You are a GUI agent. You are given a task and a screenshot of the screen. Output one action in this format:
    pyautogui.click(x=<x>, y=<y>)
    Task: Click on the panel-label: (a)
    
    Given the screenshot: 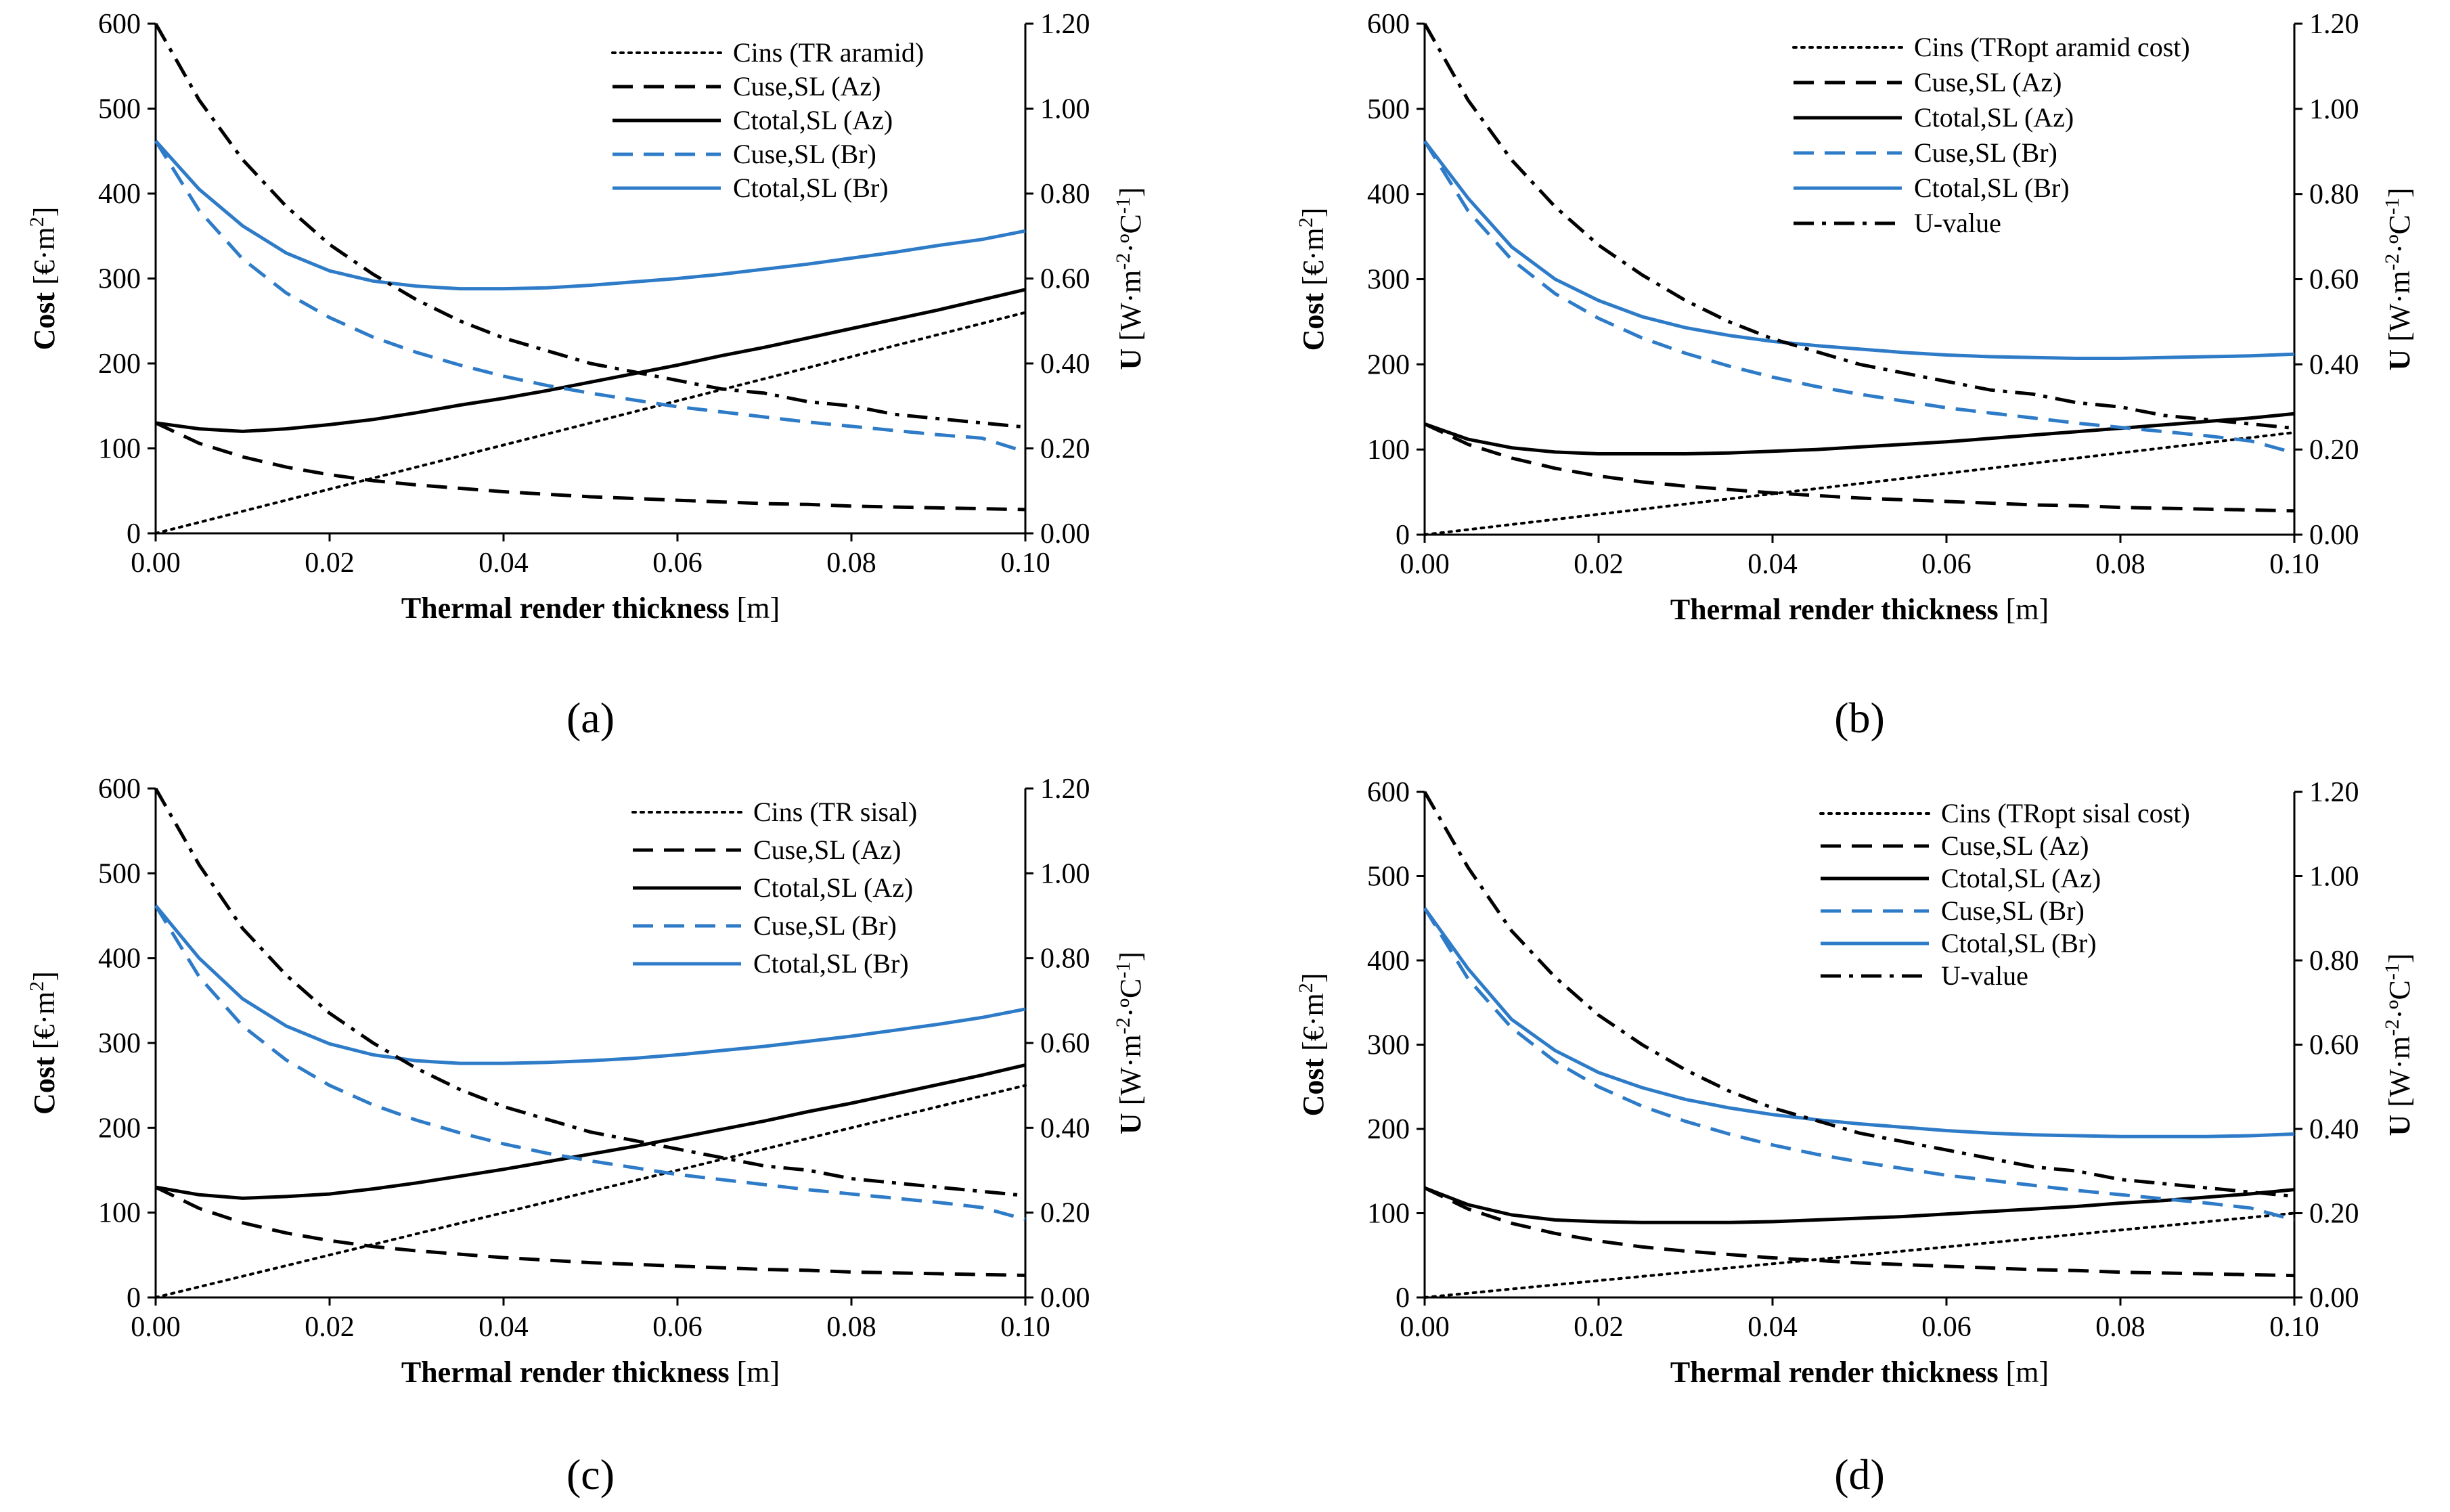 What is the action you would take?
    pyautogui.click(x=590, y=718)
    